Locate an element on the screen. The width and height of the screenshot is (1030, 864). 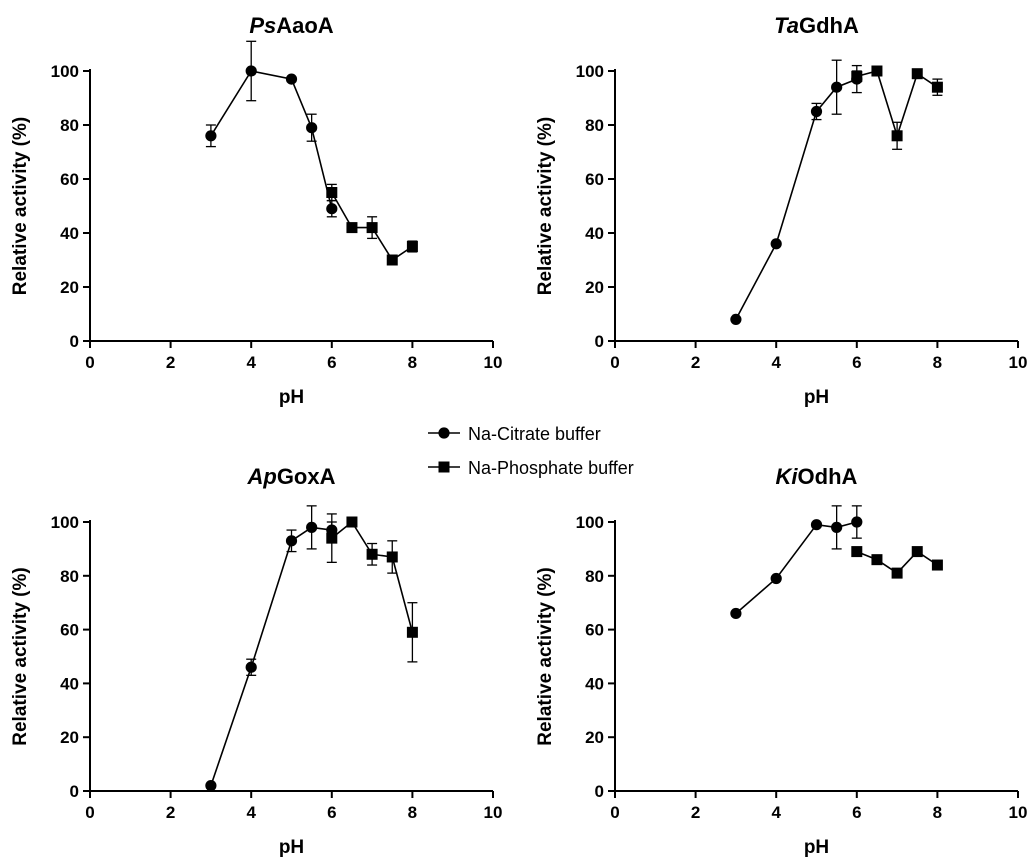
y-tick-label-tagdha-100: 100 is located at coordinates (590, 71).